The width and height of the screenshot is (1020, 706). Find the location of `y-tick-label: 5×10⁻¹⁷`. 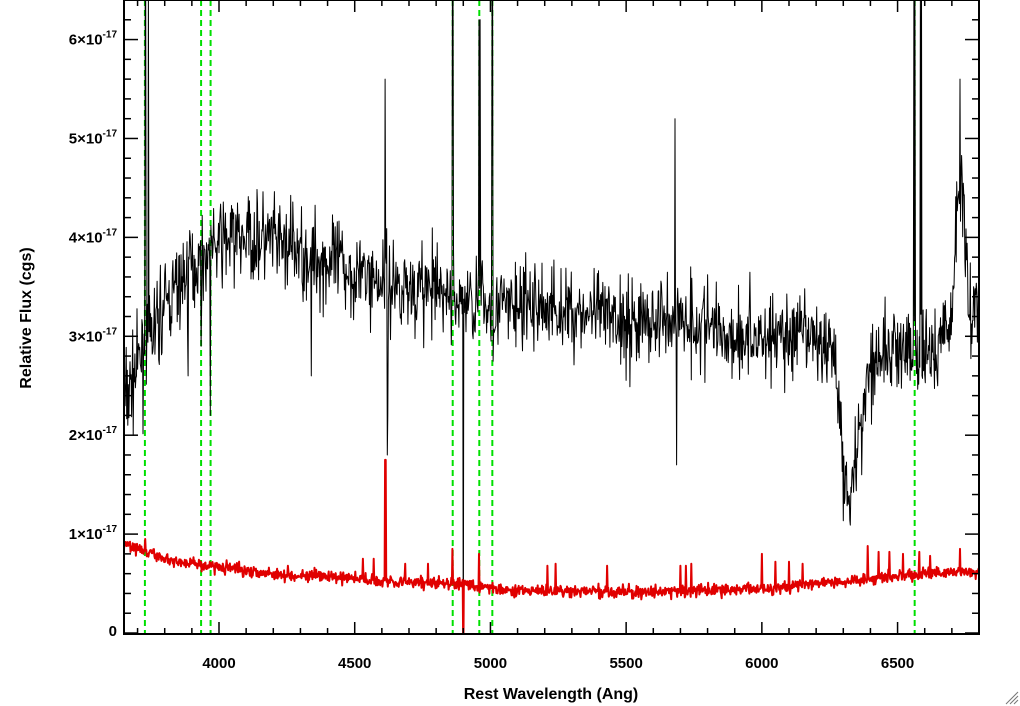

y-tick-label: 5×10⁻¹⁷ is located at coordinates (93, 137).